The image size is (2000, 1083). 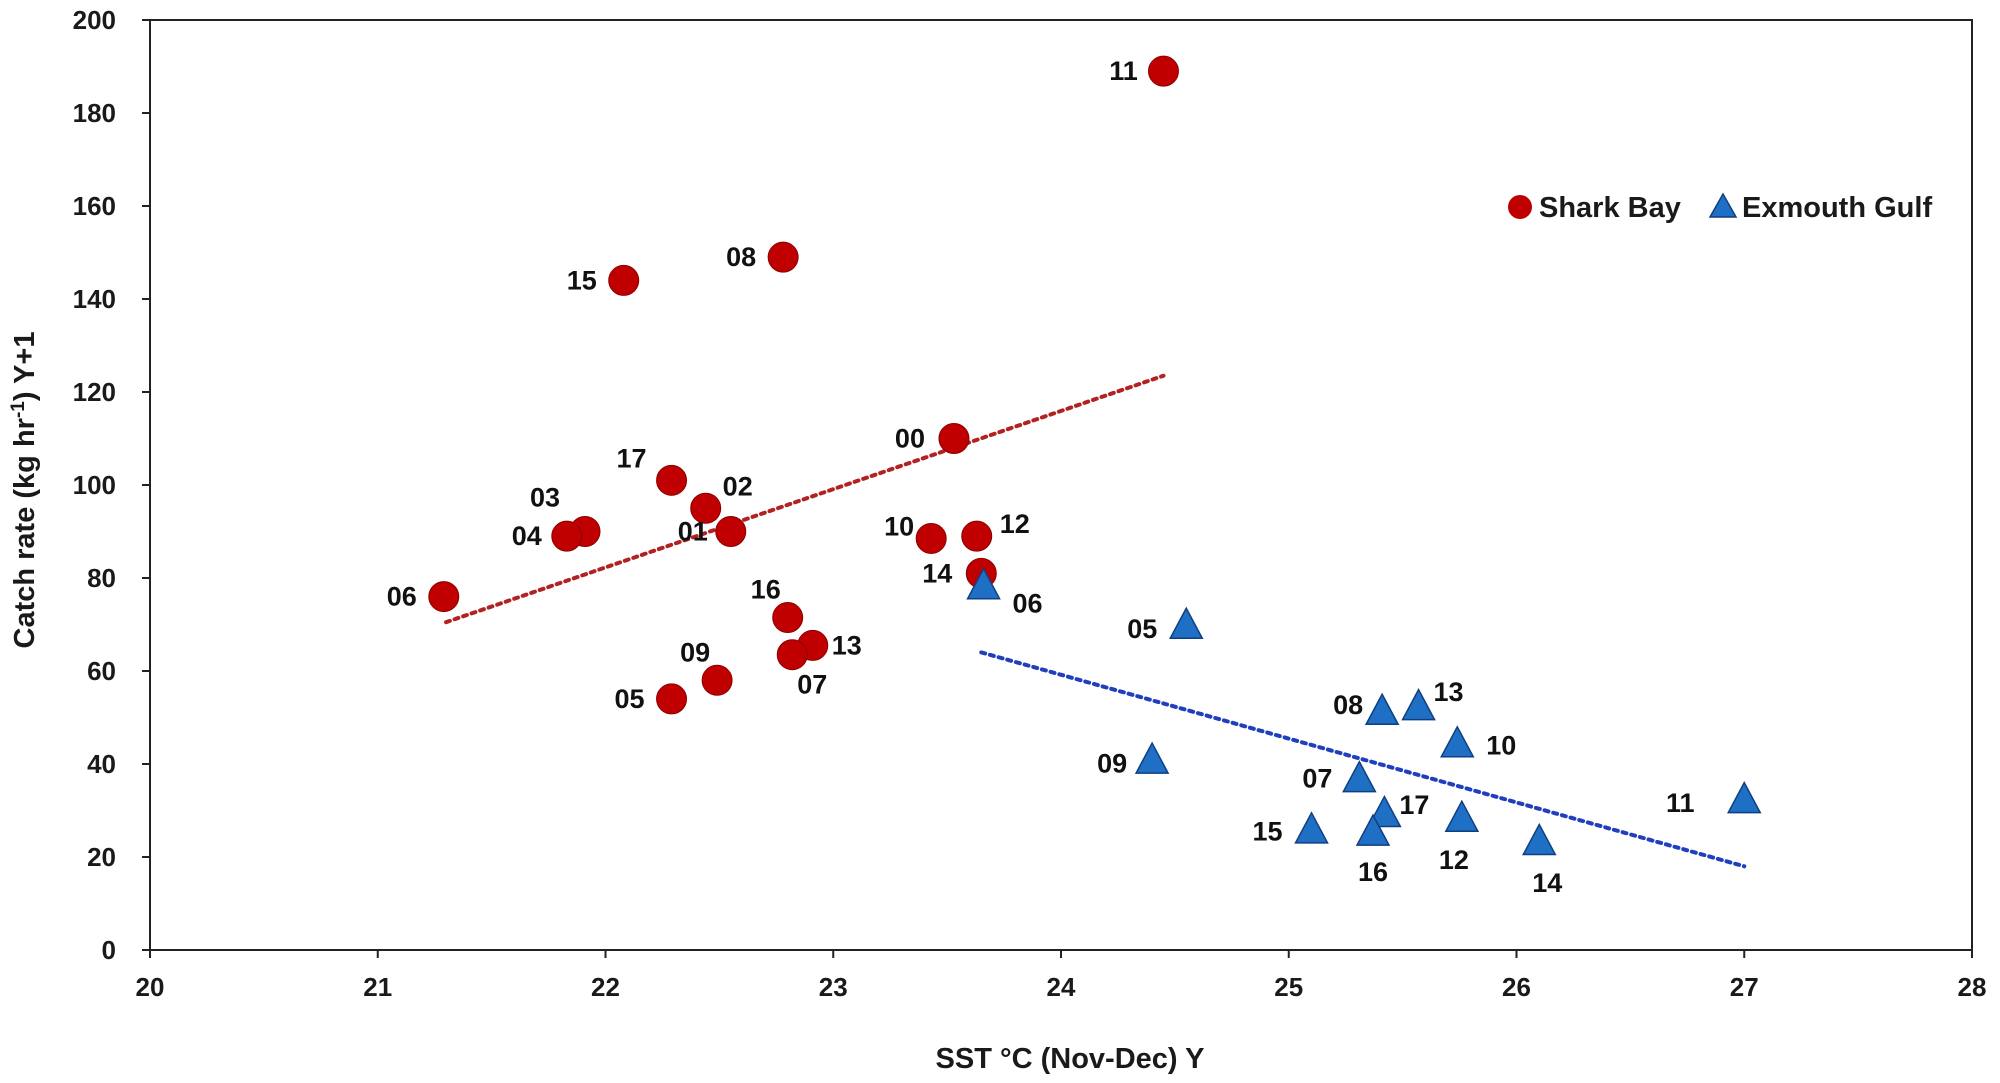 I want to click on shark-bay-point-label-15: 15, so click(x=582, y=280).